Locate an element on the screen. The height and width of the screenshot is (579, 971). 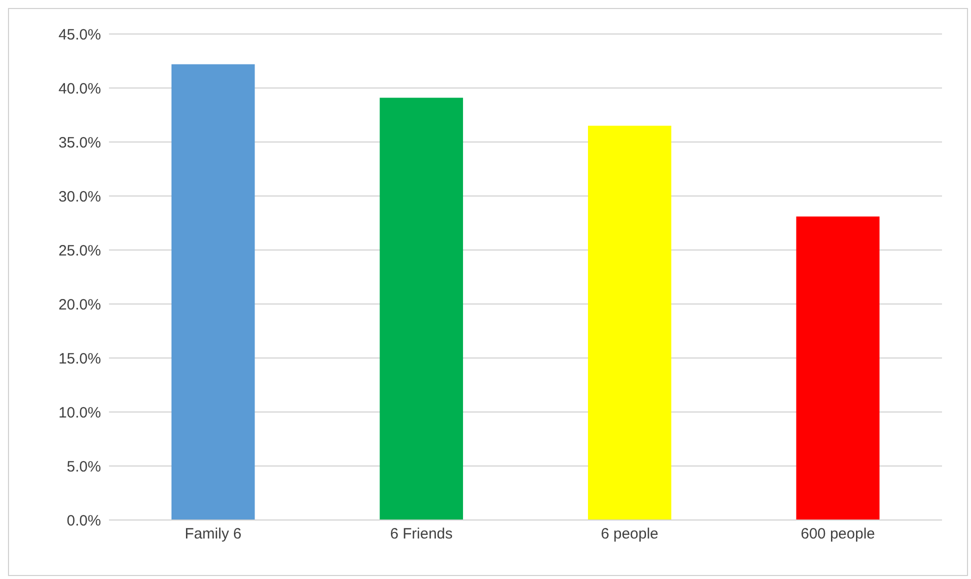
y-tick-label: 15.0% is located at coordinates (79, 359).